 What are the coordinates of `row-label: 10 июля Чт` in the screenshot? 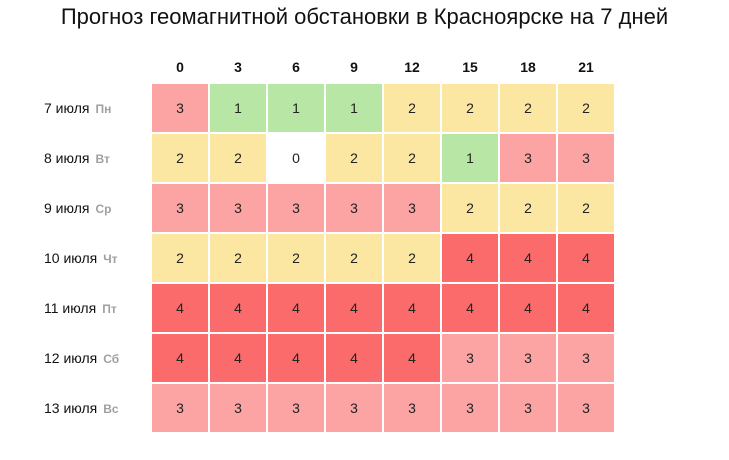 It's located at (96, 258).